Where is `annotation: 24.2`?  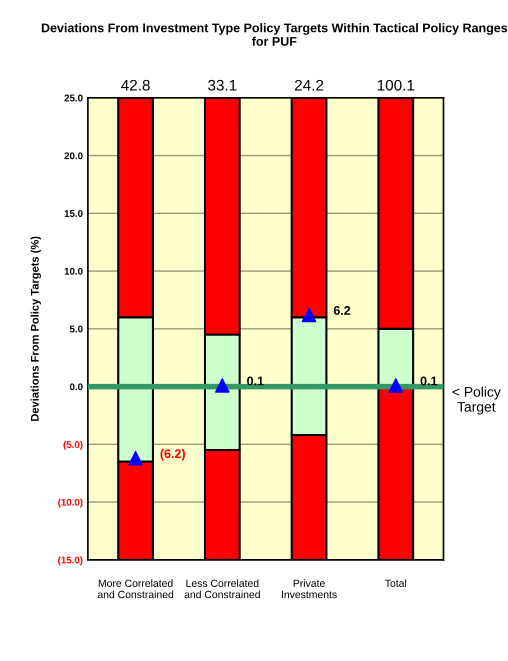
annotation: 24.2 is located at coordinates (309, 85).